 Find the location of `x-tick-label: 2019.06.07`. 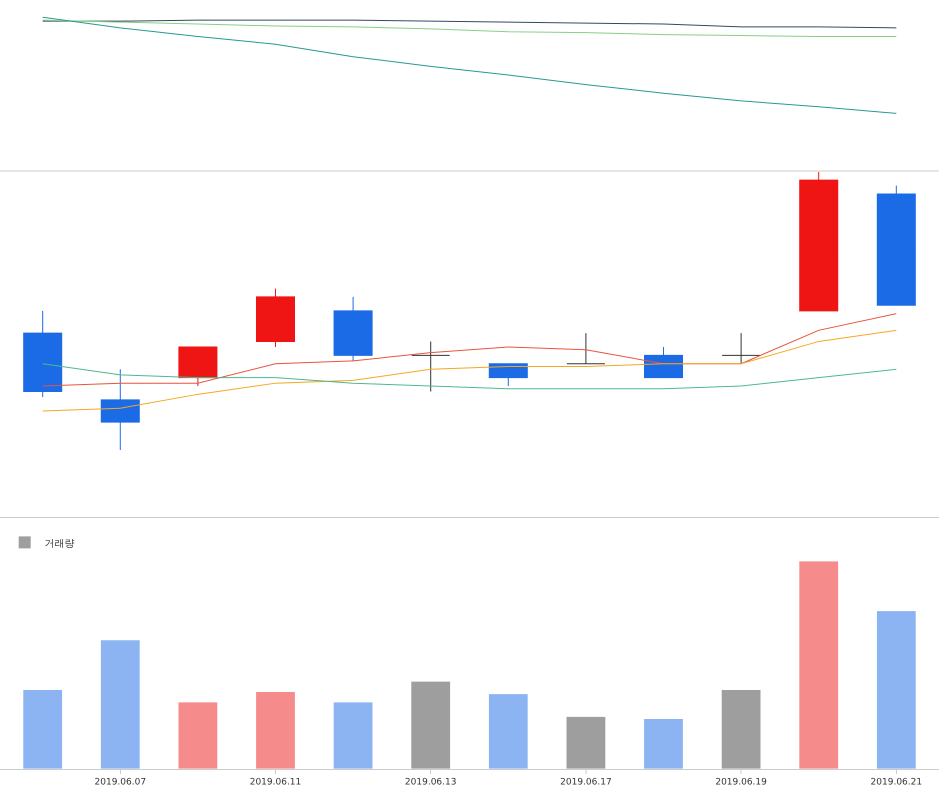

x-tick-label: 2019.06.07 is located at coordinates (120, 783).